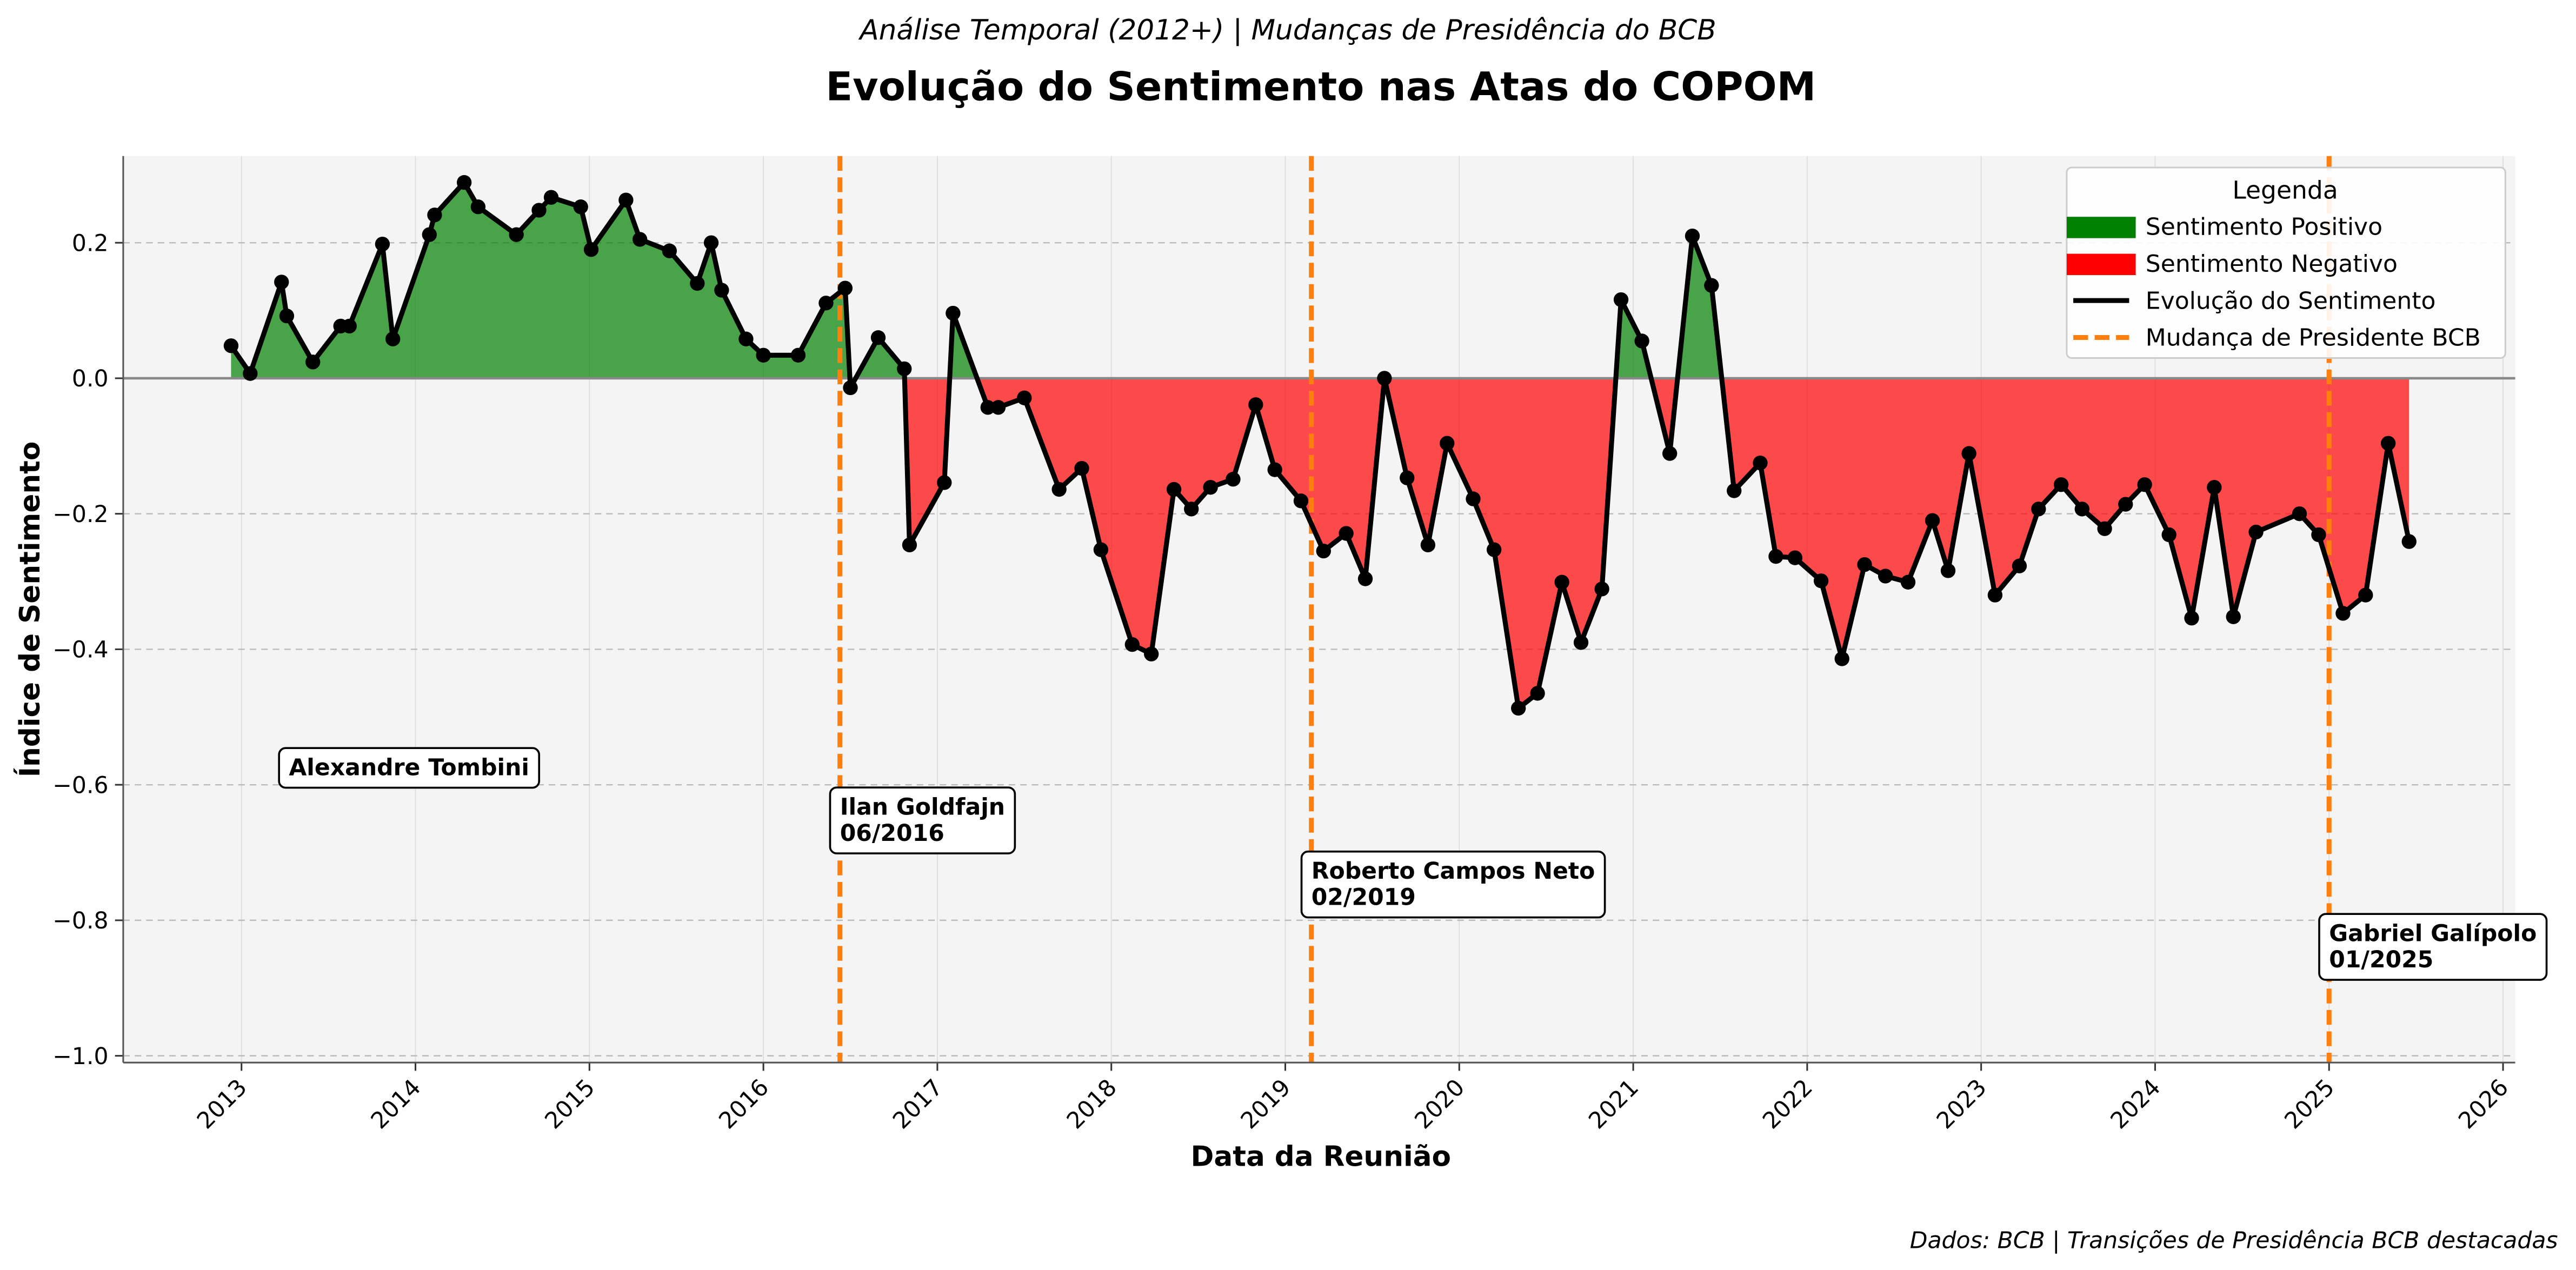  Describe the element at coordinates (892, 833) in the screenshot. I see `annotation-date: 06/2016` at that location.